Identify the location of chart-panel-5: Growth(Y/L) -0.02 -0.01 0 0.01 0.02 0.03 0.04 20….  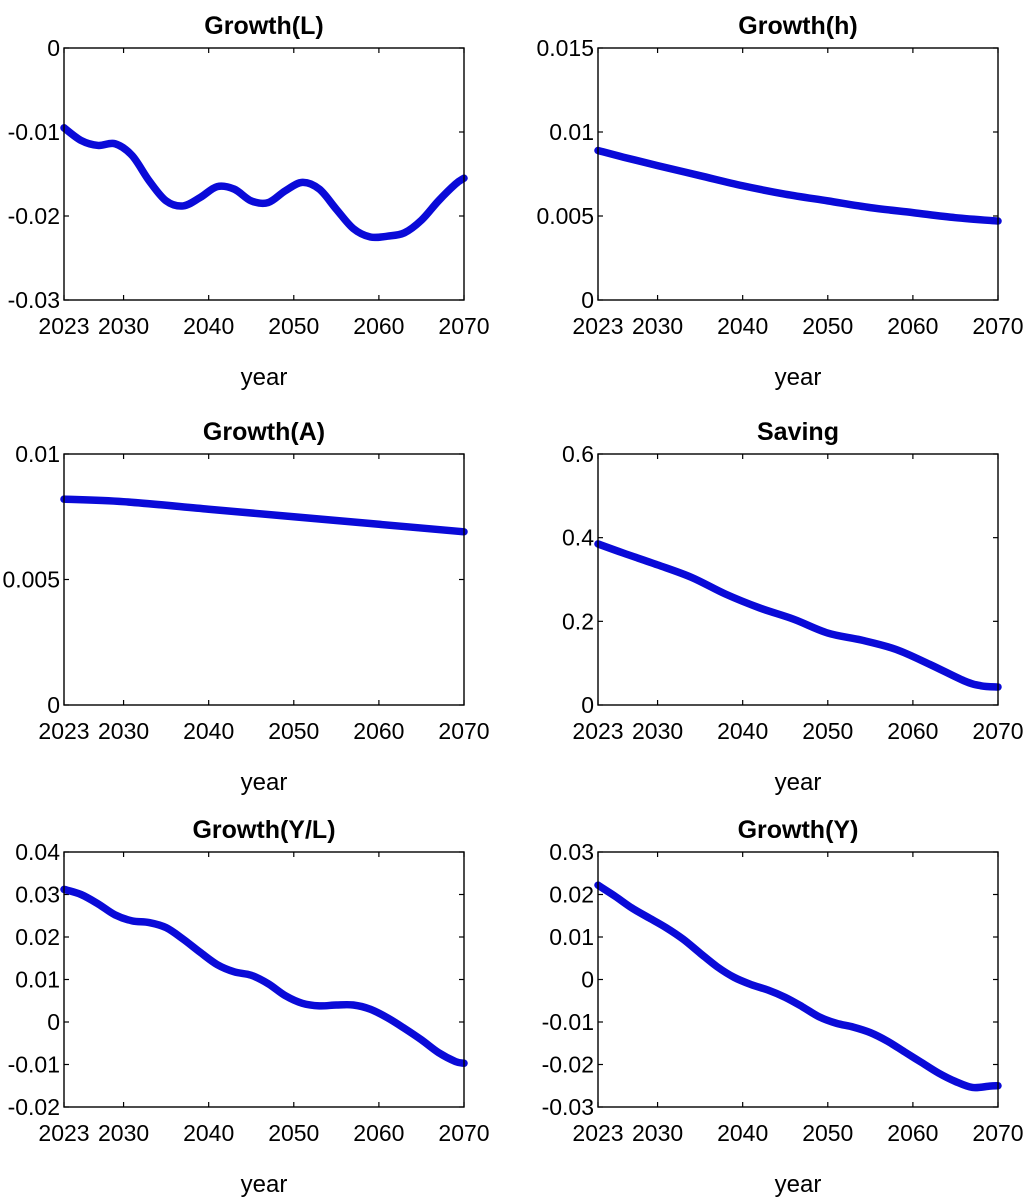
(249, 1007).